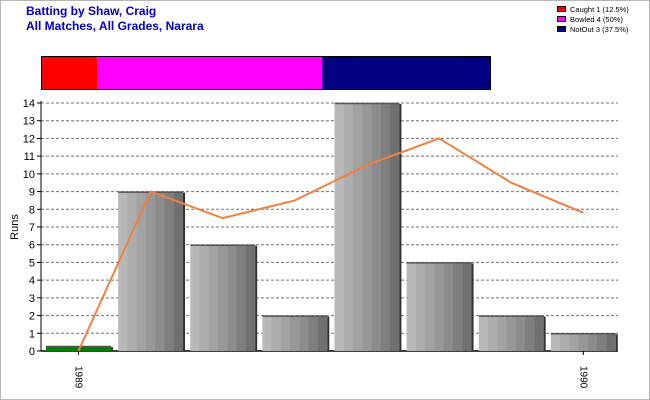 This screenshot has width=650, height=400. Describe the element at coordinates (91, 11) in the screenshot. I see `chart-title: Batting by Shaw, Craig` at that location.